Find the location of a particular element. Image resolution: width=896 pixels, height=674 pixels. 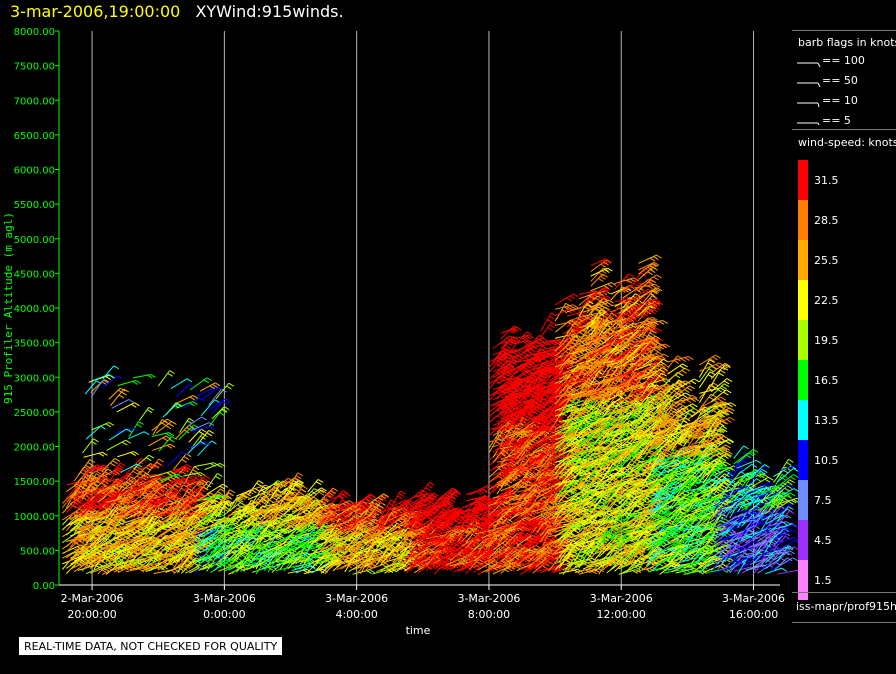

barb-legend-label: == 100 is located at coordinates (843, 60).